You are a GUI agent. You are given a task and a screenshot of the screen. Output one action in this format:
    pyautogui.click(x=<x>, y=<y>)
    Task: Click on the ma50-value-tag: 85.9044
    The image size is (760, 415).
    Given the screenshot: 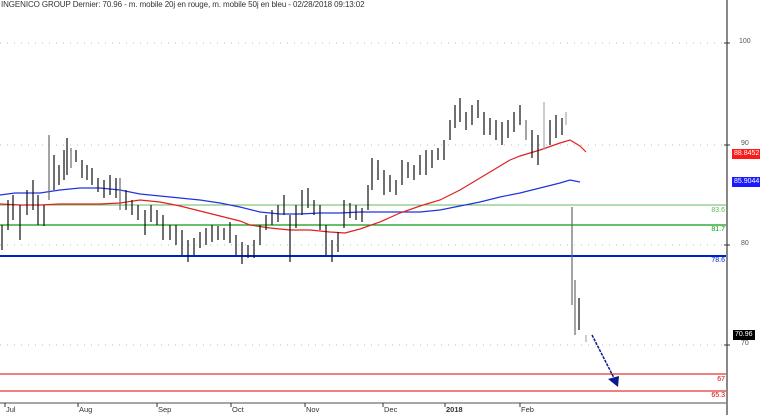 What is the action you would take?
    pyautogui.click(x=746, y=182)
    